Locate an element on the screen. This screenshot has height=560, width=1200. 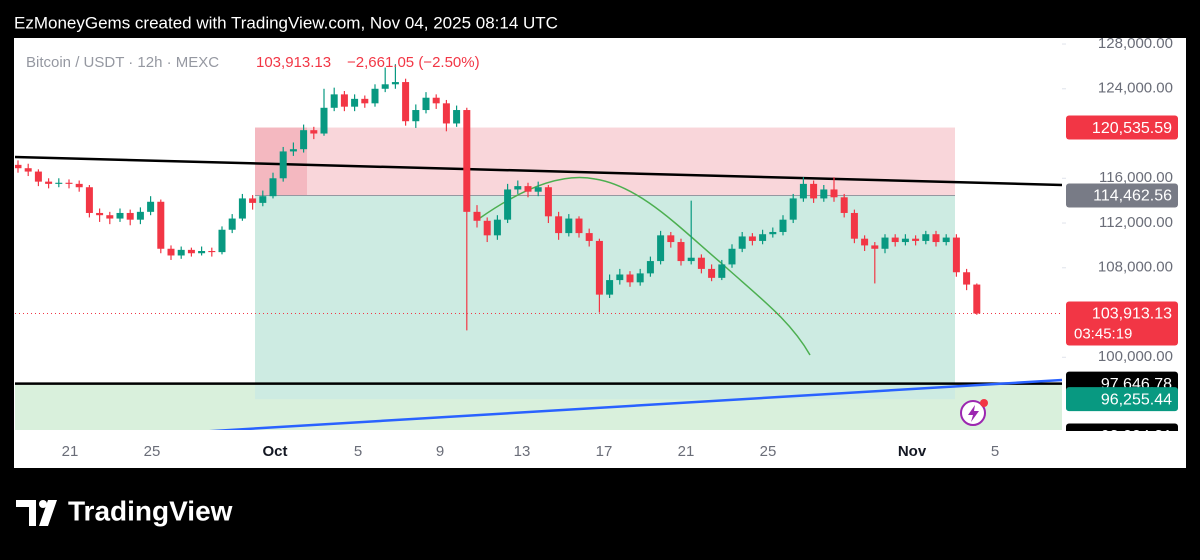
price-change: −2,661.05 (−2.50%) is located at coordinates (413, 62).